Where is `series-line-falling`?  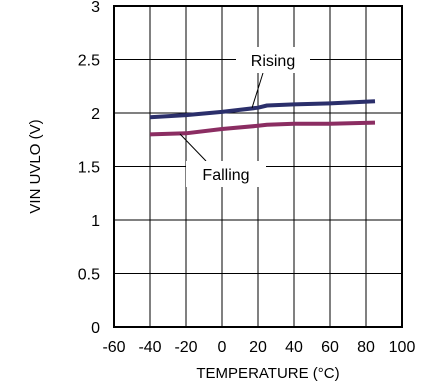
series-line-falling is located at coordinates (262, 128).